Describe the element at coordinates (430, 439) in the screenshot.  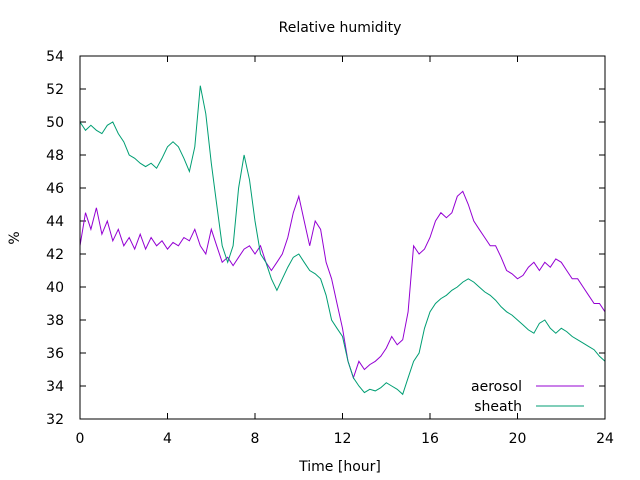
I see `x-tick-label: 16` at that location.